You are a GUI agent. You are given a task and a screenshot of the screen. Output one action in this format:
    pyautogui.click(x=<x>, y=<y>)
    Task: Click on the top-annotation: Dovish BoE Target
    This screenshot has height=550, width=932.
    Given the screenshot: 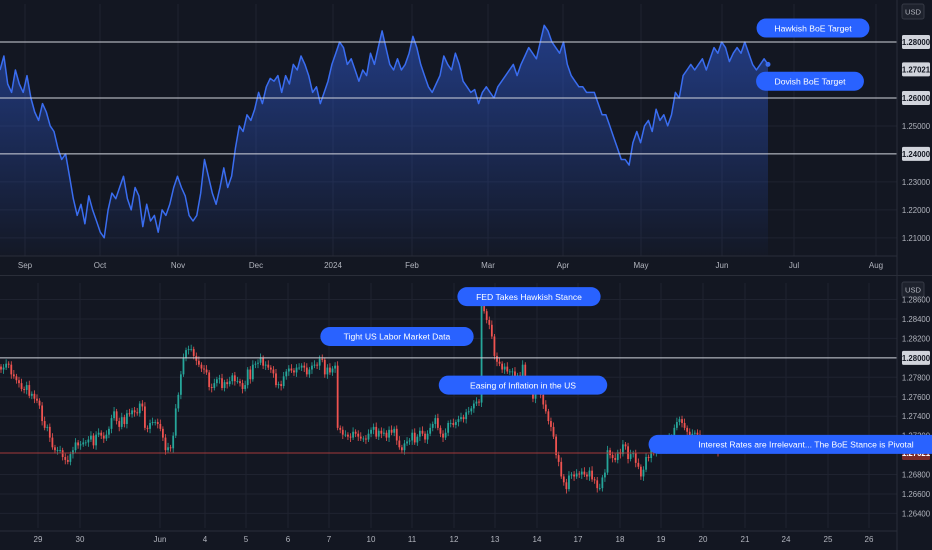 What is the action you would take?
    pyautogui.click(x=810, y=81)
    